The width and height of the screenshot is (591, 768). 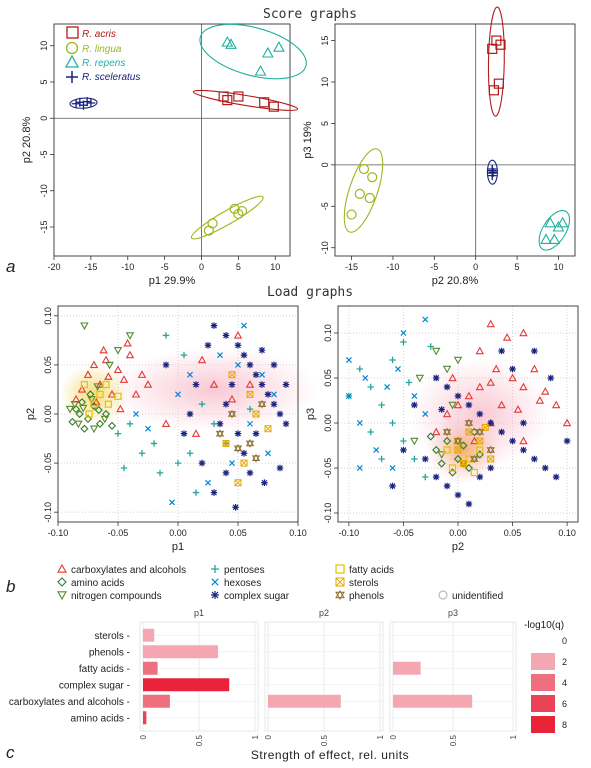 I want to click on load-plot-p2-p3-series-phenols, so click(x=468, y=441).